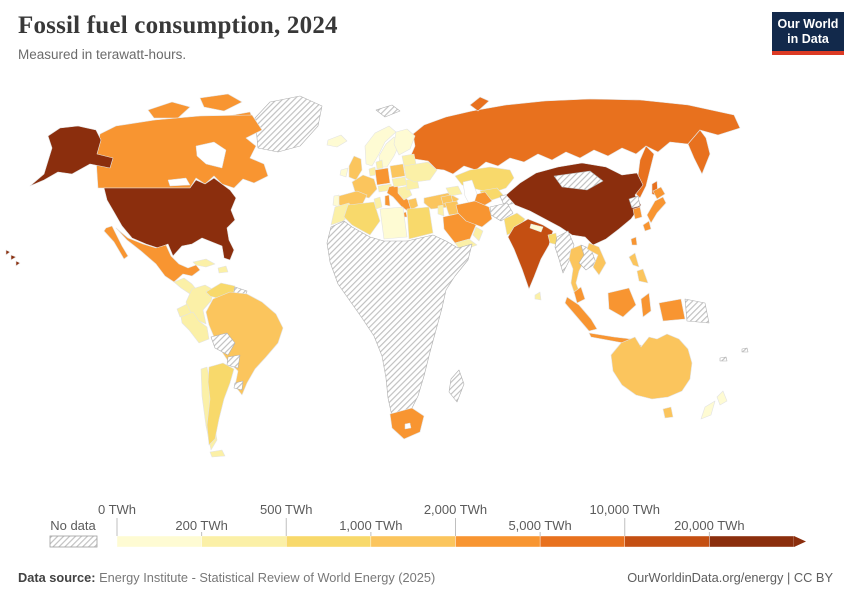  Describe the element at coordinates (13, 258) in the screenshot. I see `islands-hawaii` at that location.